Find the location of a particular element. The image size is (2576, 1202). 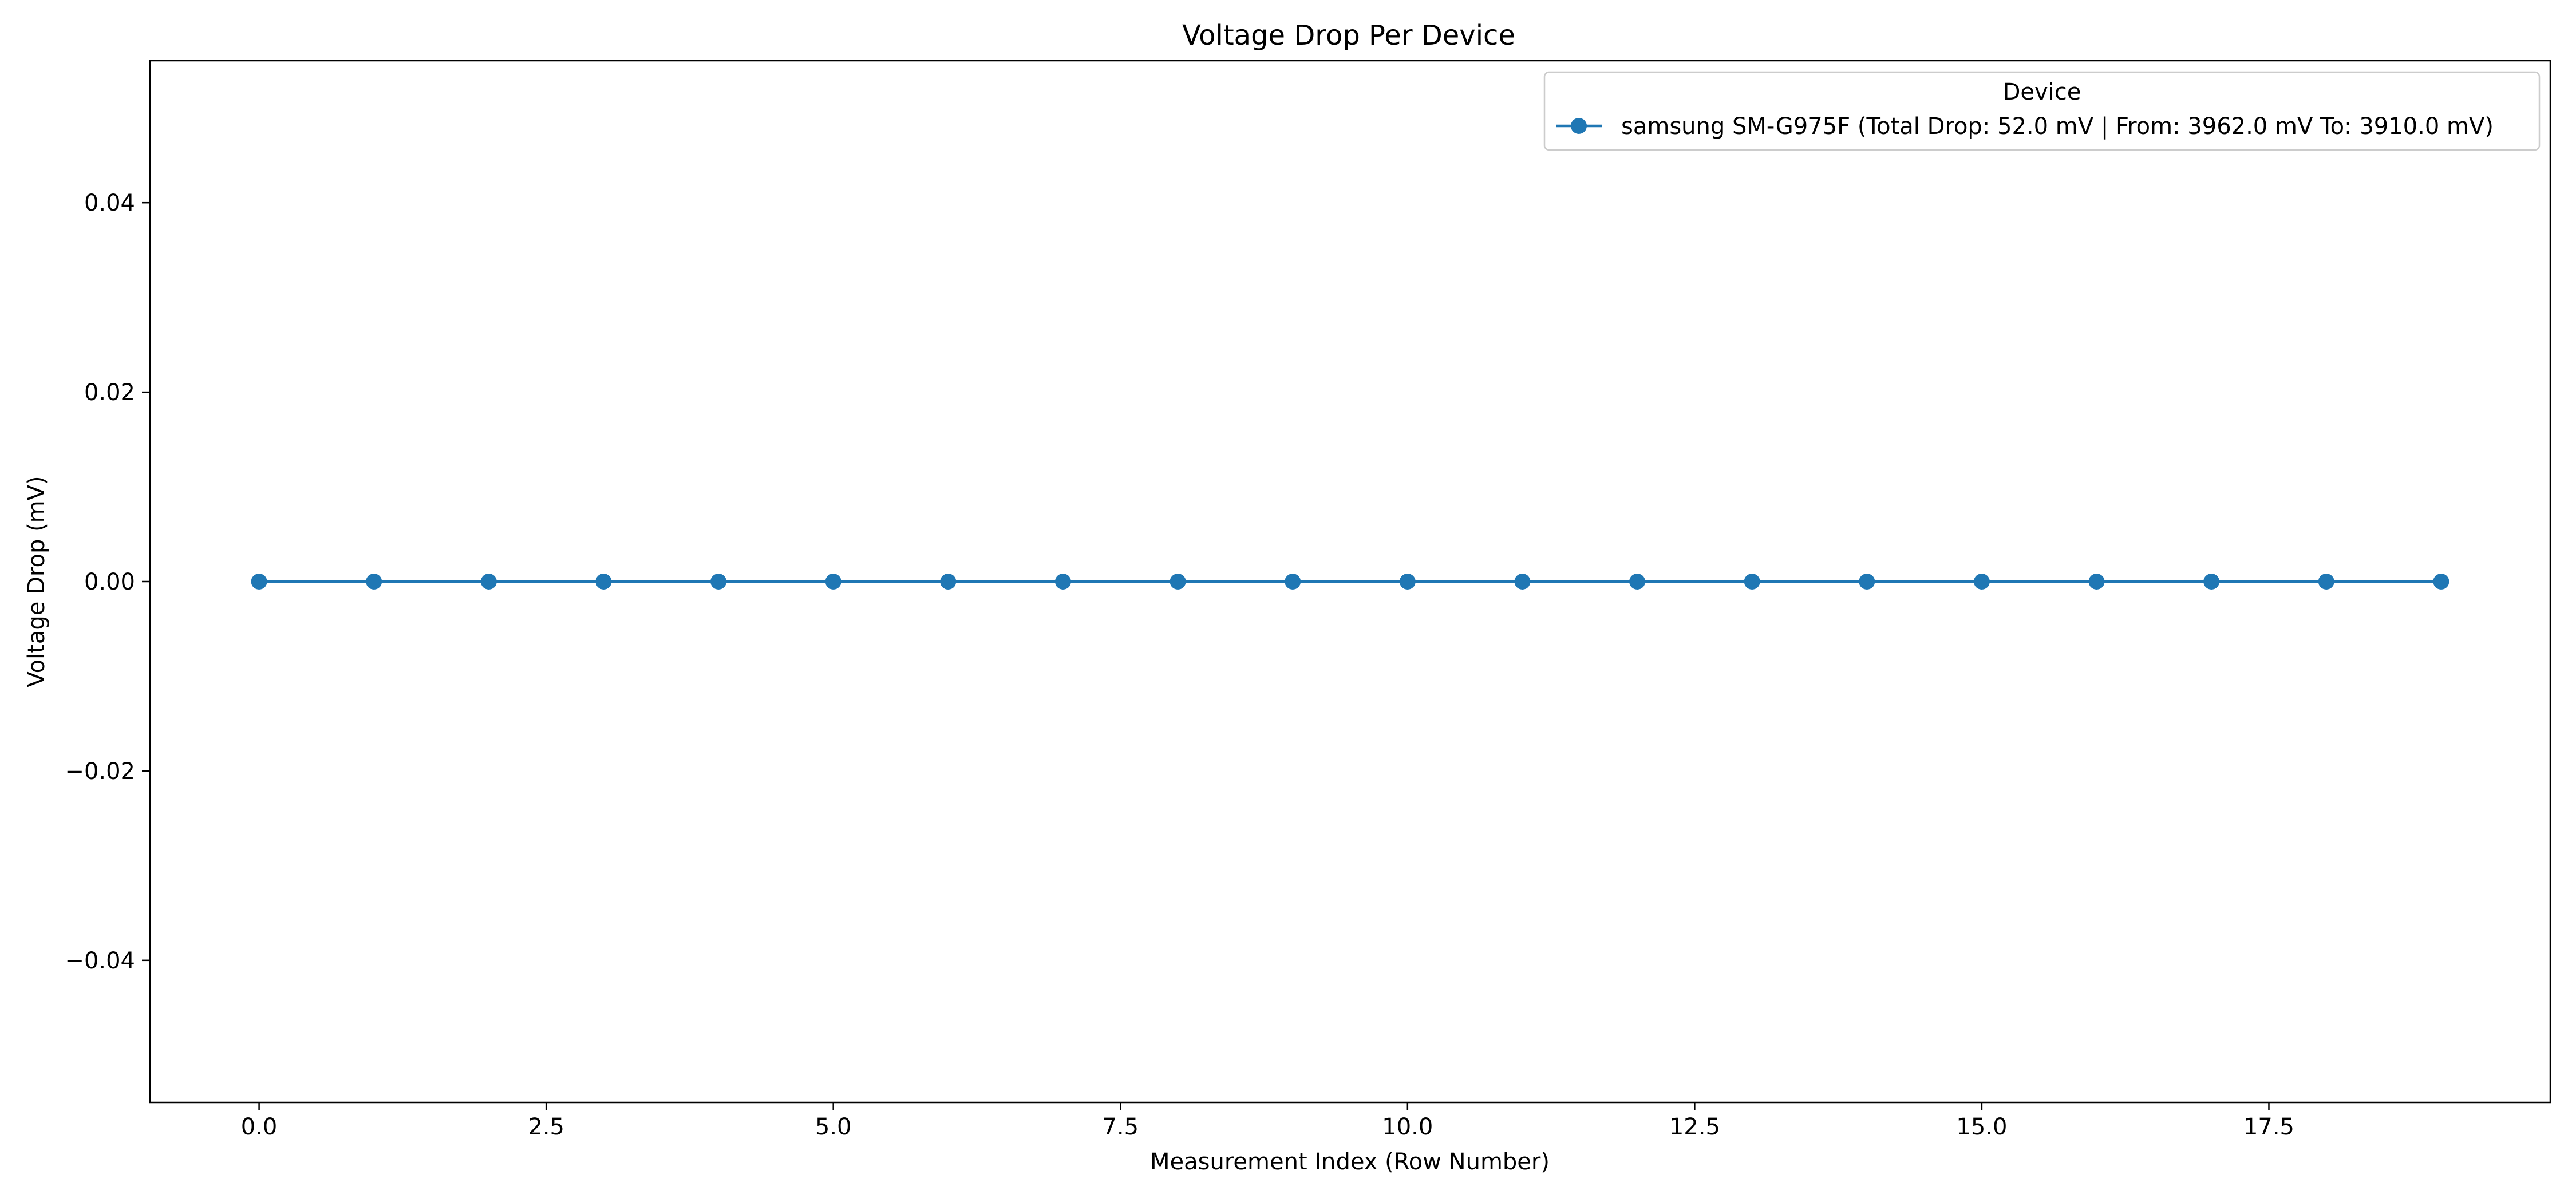

y-tick-label: 0.04 is located at coordinates (109, 203).